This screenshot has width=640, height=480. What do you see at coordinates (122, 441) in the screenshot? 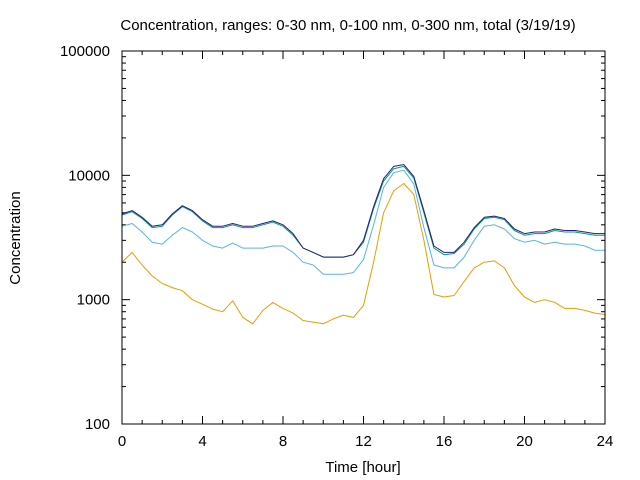
I see `x-tick-label: 0` at bounding box center [122, 441].